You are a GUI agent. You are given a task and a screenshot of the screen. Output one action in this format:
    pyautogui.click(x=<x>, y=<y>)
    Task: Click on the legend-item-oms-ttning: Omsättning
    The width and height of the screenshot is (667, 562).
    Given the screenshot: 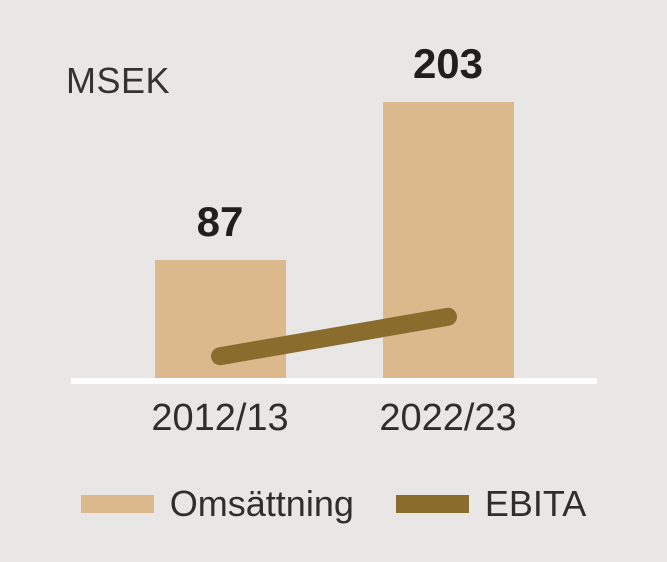 What is the action you would take?
    pyautogui.click(x=217, y=504)
    